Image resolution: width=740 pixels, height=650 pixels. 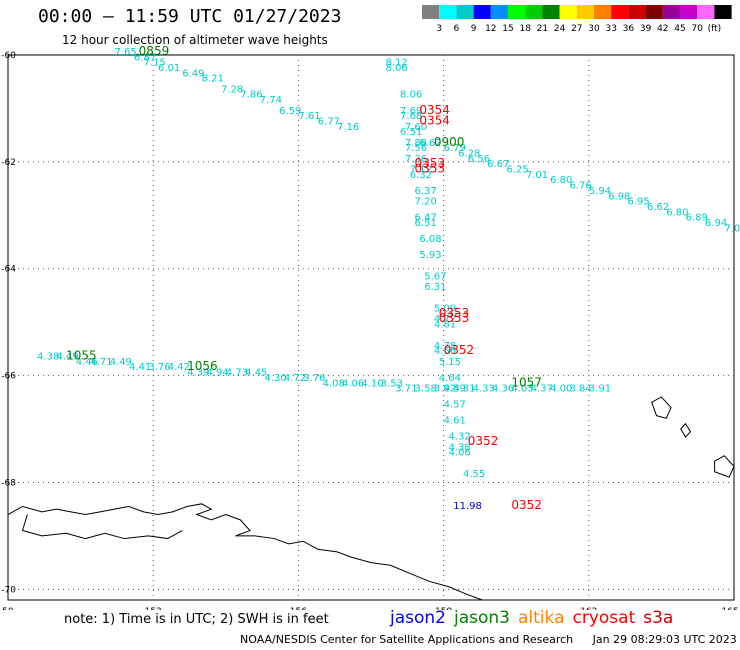 What do you see at coordinates (445, 325) in the screenshot?
I see `wave-height-label: 4.81` at bounding box center [445, 325].